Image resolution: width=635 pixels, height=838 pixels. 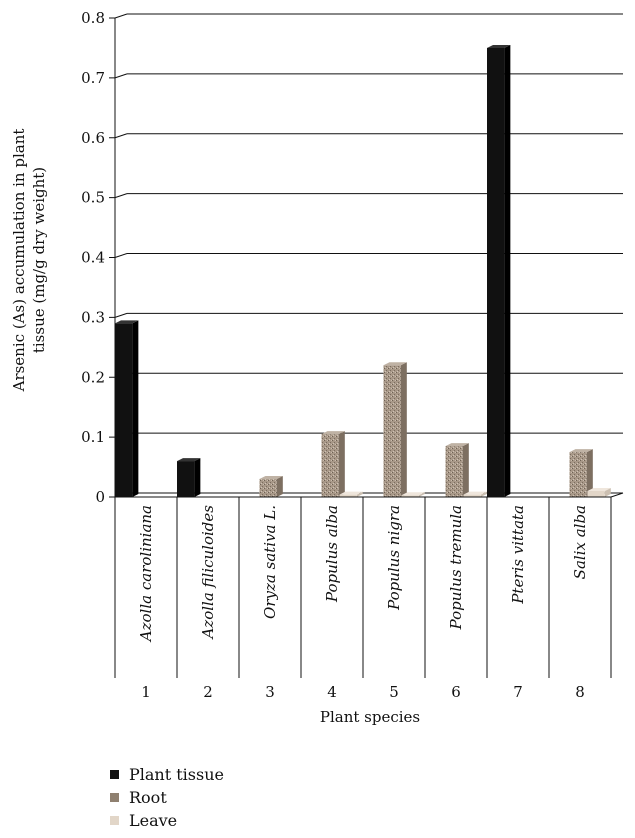 What do you see at coordinates (332, 554) in the screenshot?
I see `category-name-label: Populus alba` at bounding box center [332, 554].